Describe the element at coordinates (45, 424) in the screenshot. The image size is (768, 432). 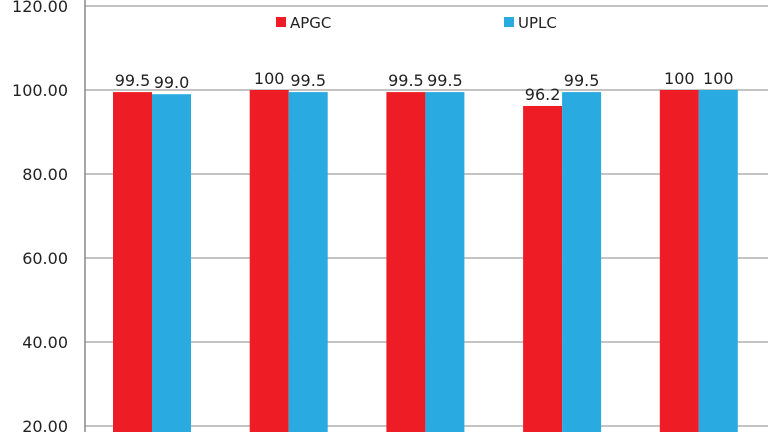
I see `y-tick-label: 20.00` at that location.